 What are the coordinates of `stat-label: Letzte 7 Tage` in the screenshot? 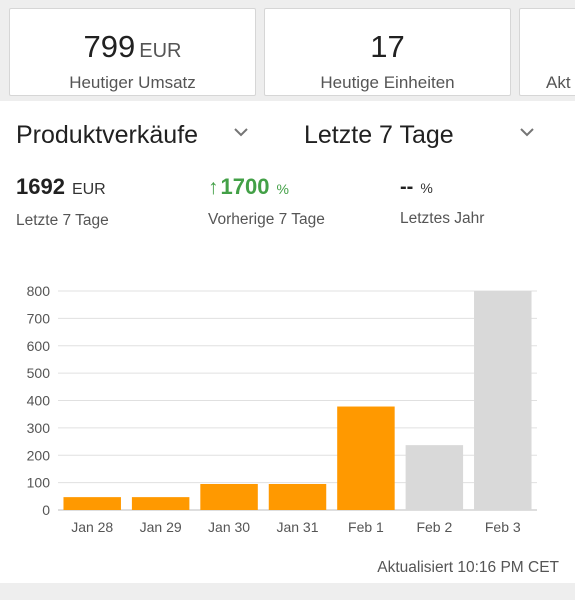 It's located at (62, 220).